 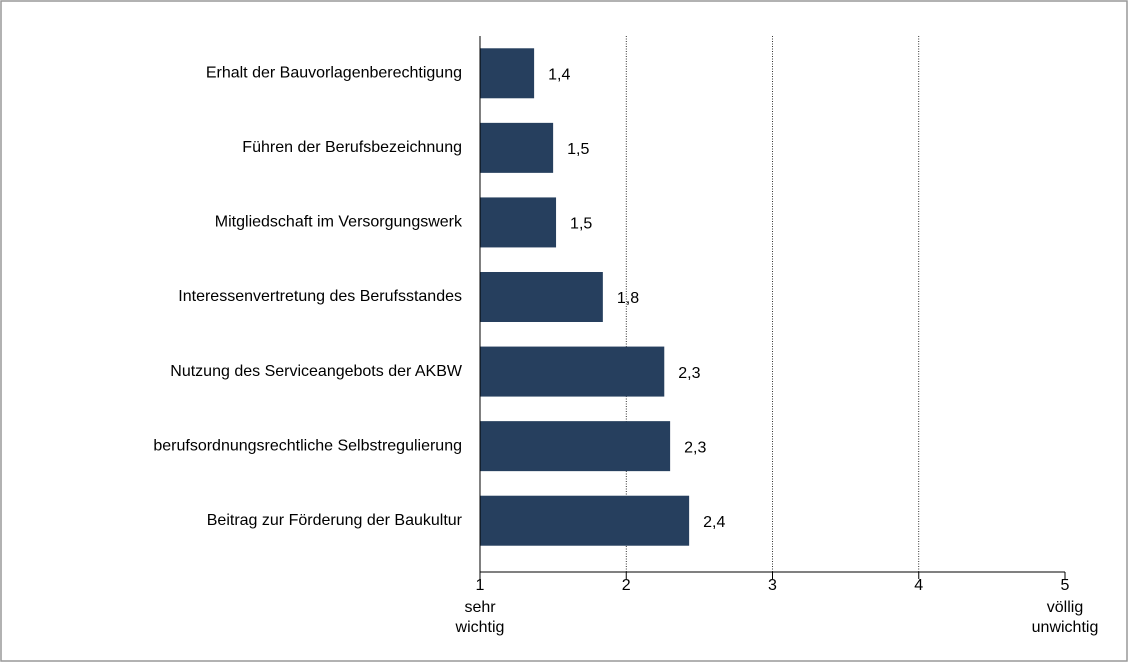 I want to click on x-tick-label: 3, so click(x=772, y=585).